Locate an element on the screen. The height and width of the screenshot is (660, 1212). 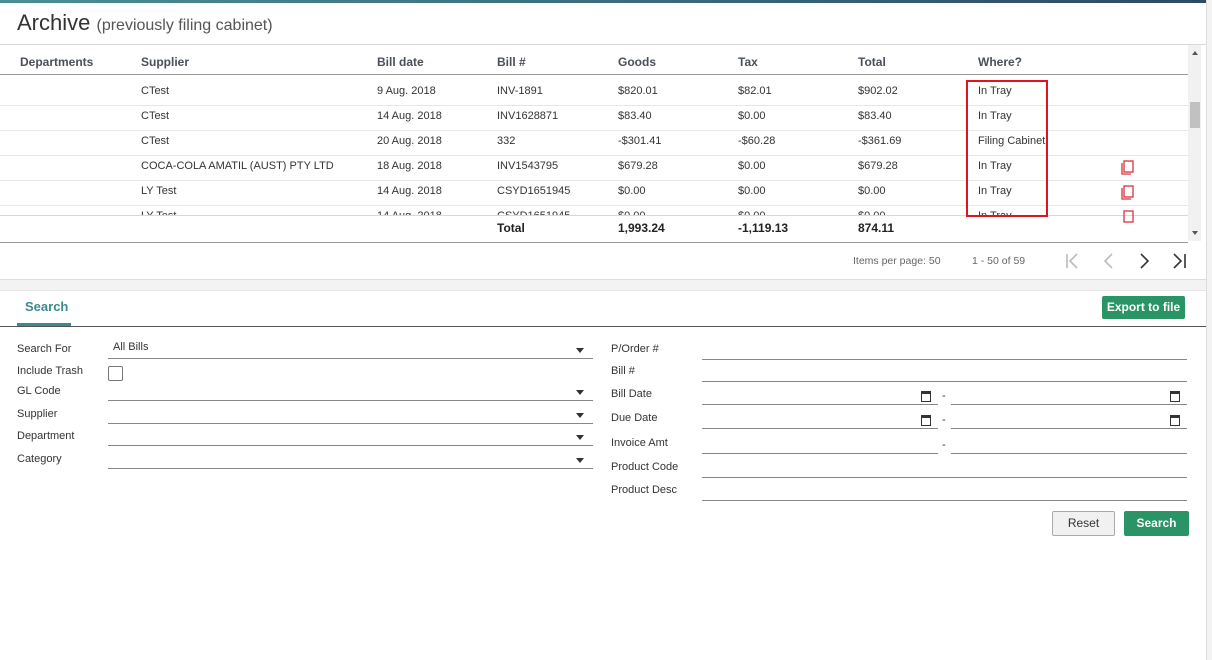
tab-underline is located at coordinates (44, 324).